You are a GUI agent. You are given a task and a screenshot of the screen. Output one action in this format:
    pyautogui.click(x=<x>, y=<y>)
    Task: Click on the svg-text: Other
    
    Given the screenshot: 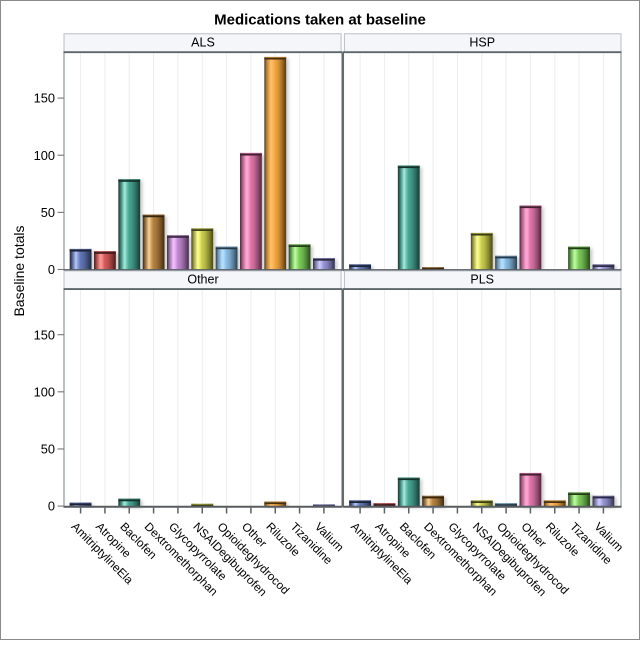 What is the action you would take?
    pyautogui.click(x=202, y=280)
    